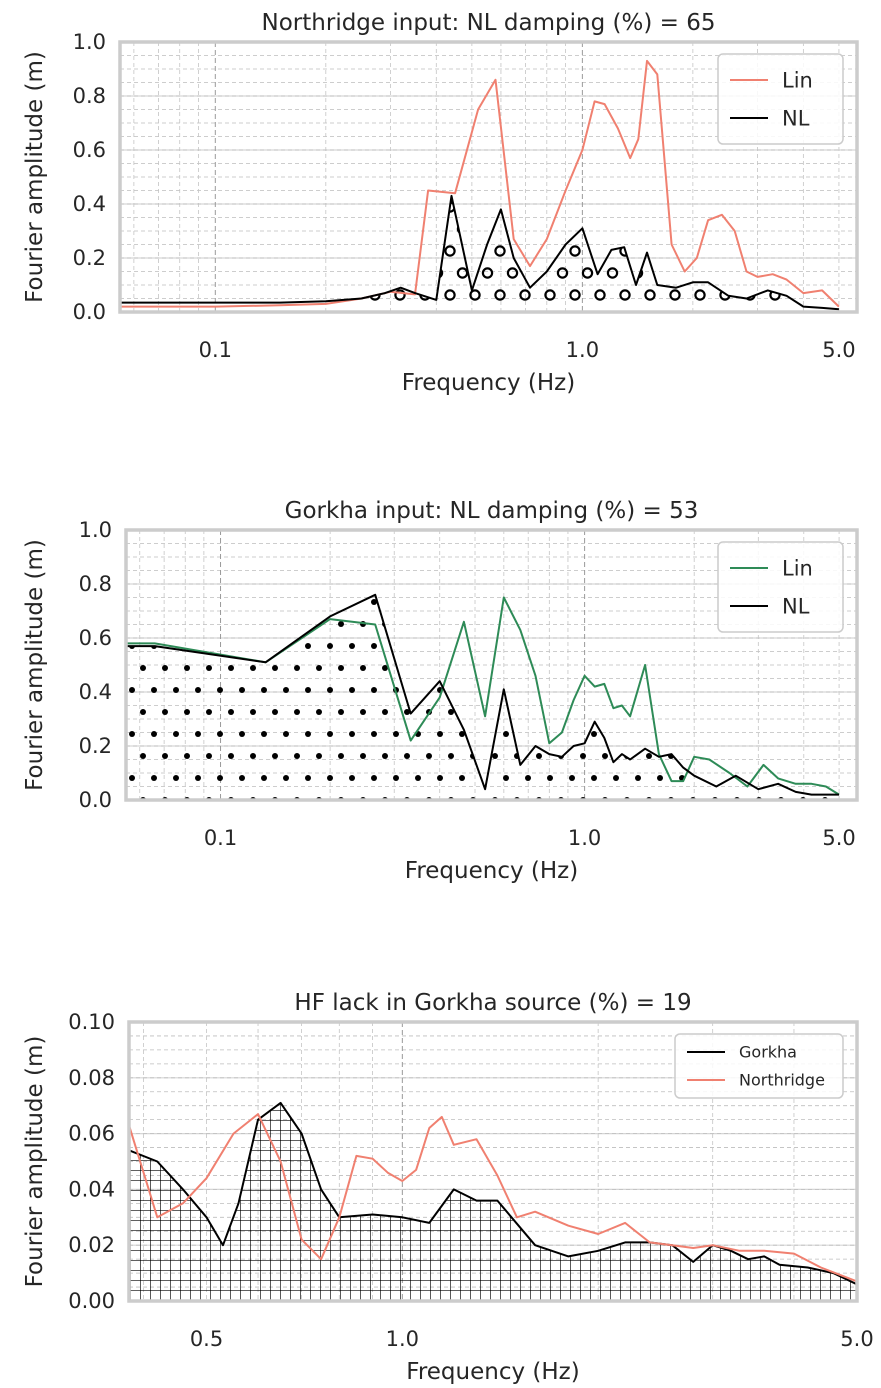 The width and height of the screenshot is (881, 1388). I want to click on chart-title: HF lack in Gorkha source (%) = 19, so click(492, 1003).